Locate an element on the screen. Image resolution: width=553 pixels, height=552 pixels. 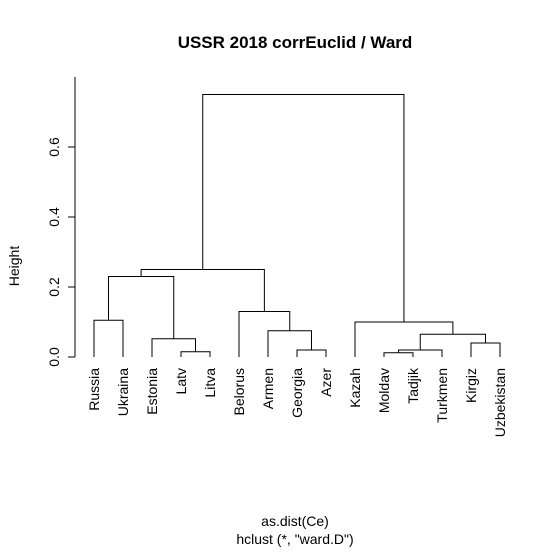
leaf-label: Litva is located at coordinates (210, 383).